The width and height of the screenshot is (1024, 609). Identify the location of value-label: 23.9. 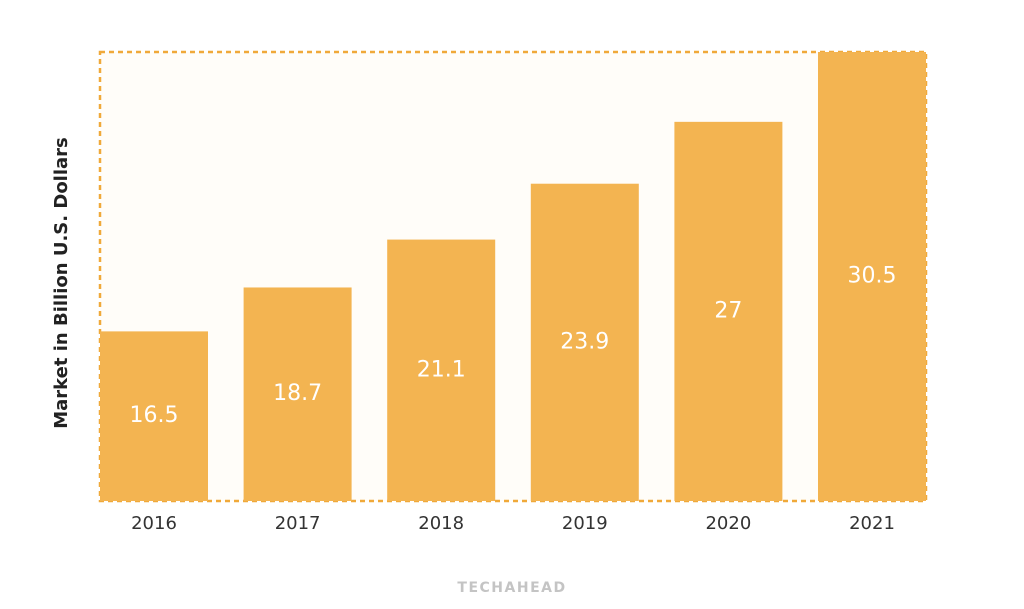
(584, 341).